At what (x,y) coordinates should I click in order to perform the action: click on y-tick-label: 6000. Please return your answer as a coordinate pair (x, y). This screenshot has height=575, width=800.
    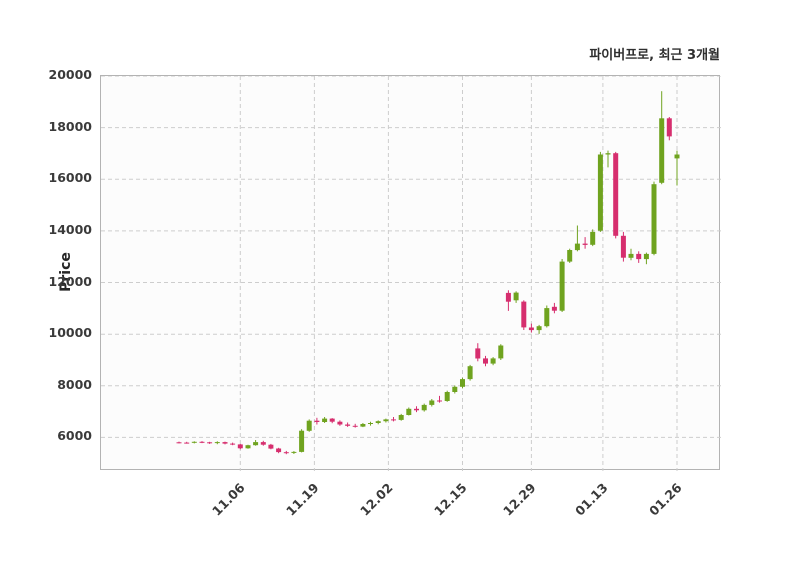
    Looking at the image, I should click on (74, 436).